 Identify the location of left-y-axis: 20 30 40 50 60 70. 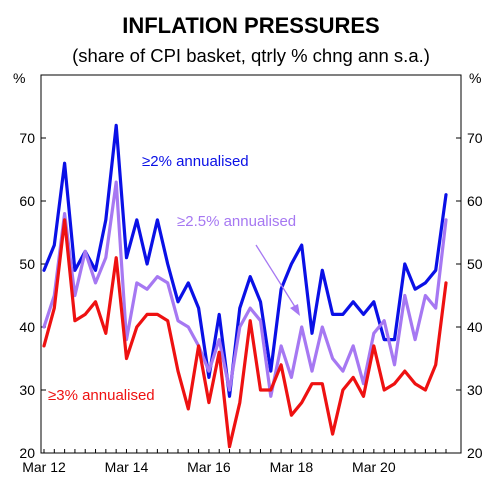
(32, 295).